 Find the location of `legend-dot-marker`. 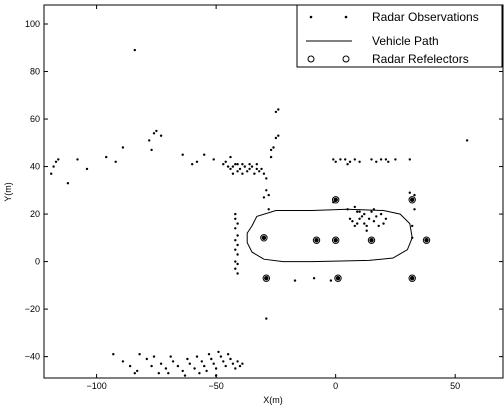

legend-dot-marker is located at coordinates (311, 17).